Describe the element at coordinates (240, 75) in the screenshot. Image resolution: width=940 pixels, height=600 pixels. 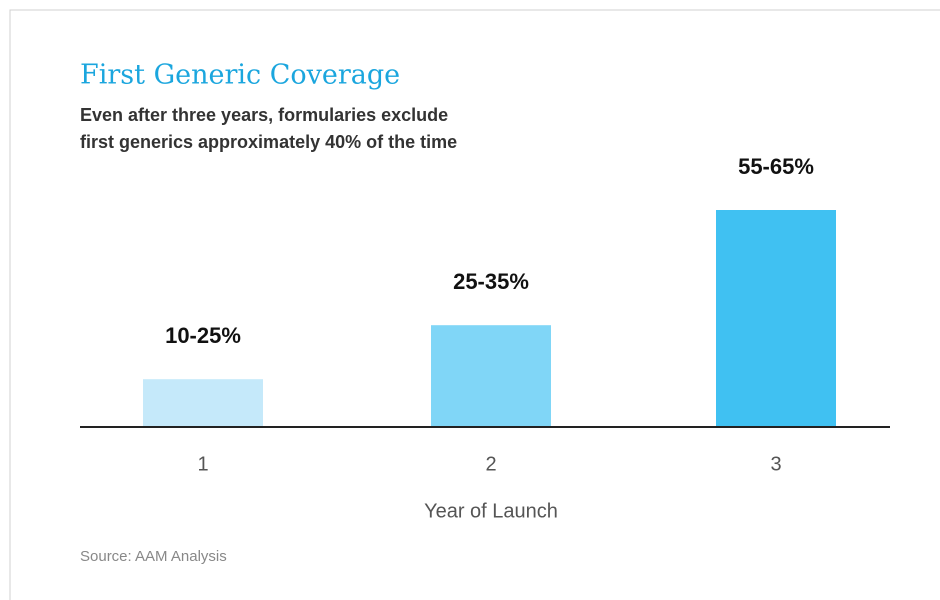
I see `chart-title: First Generic Coverage` at that location.